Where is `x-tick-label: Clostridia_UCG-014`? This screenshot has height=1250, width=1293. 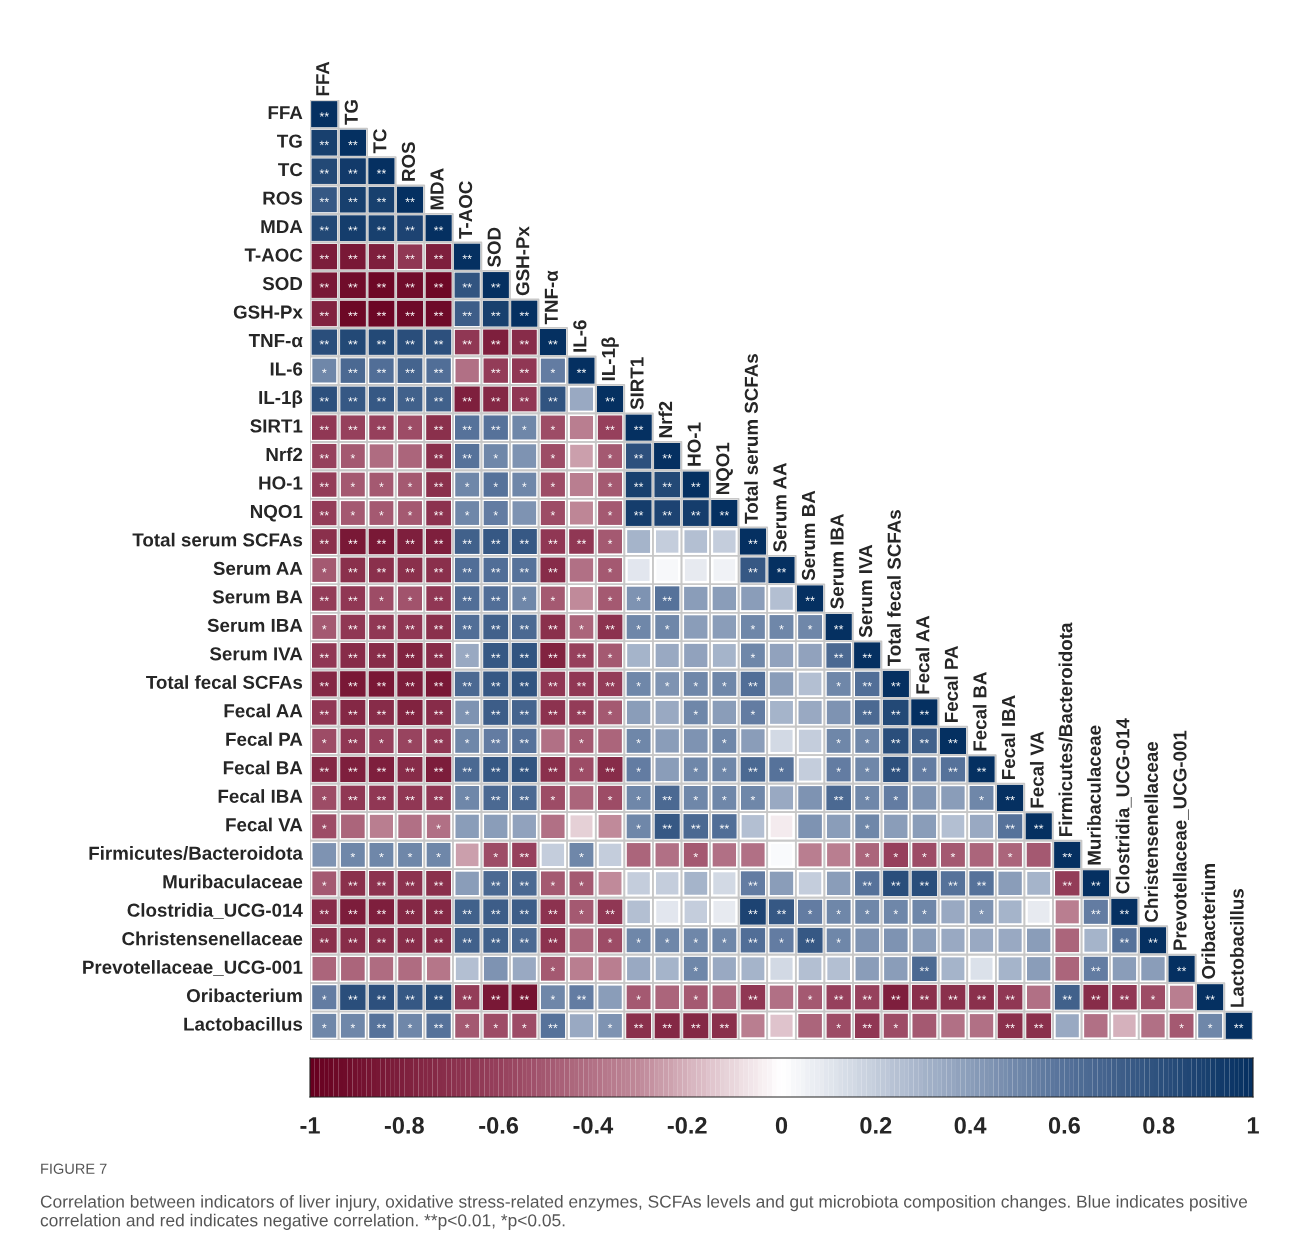
x-tick-label: Clostridia_UCG-014 is located at coordinates (1123, 806).